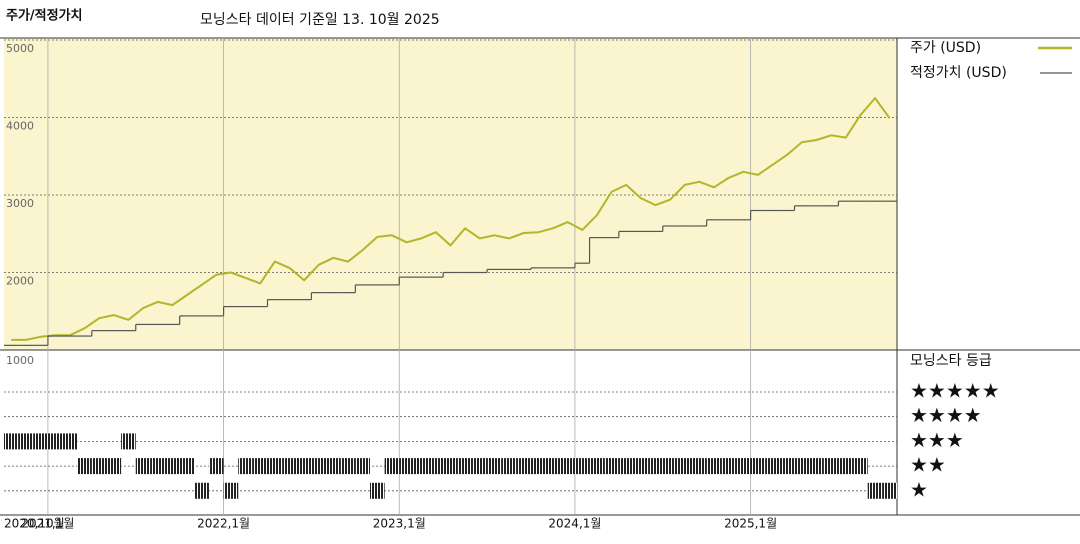 The height and width of the screenshot is (544, 1080). Describe the element at coordinates (44, 16) in the screenshot. I see `chart-title: 주가/적정가치` at that location.